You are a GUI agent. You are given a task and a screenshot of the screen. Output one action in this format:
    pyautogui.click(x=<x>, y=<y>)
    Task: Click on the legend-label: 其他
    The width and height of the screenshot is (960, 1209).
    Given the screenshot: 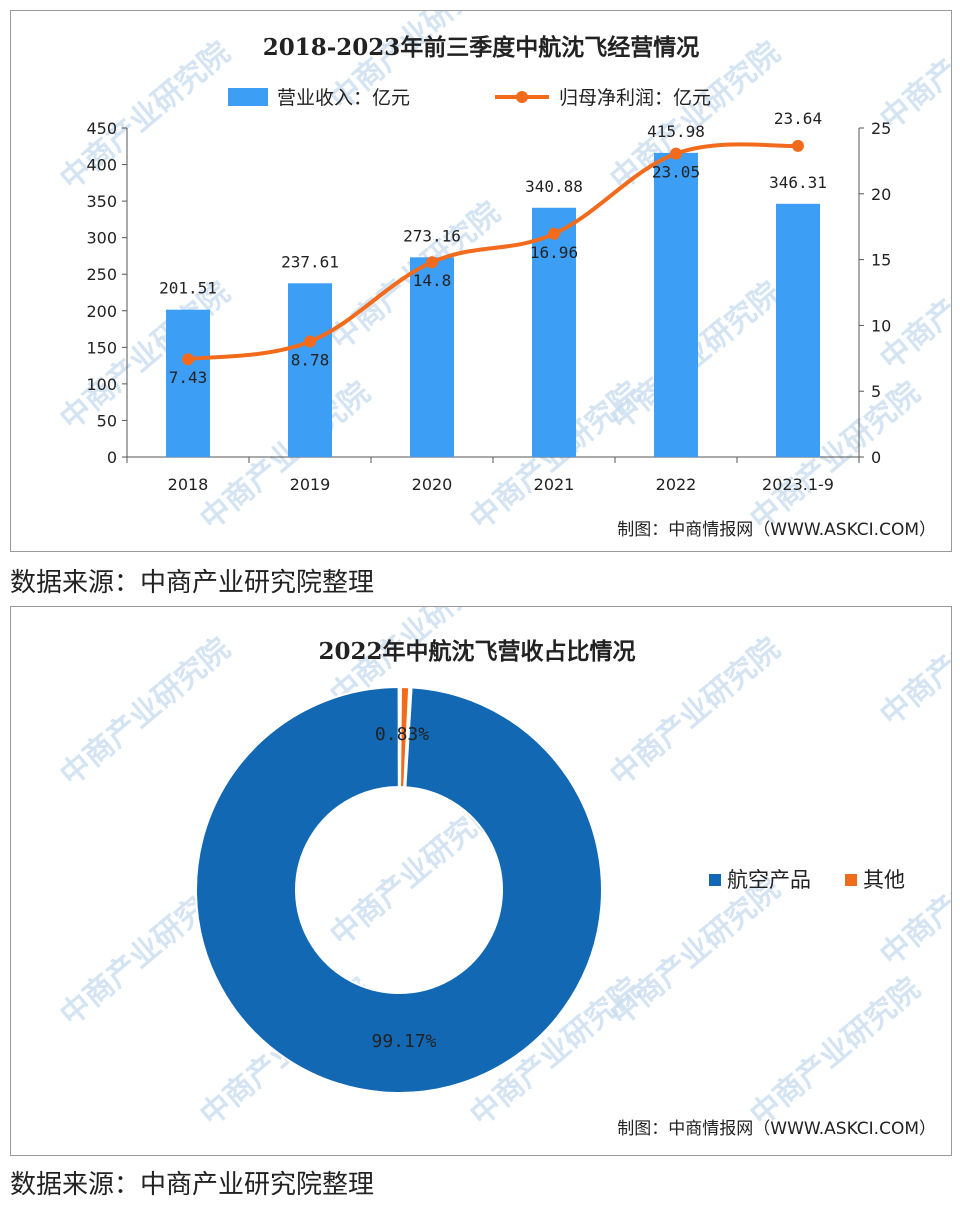 What is the action you would take?
    pyautogui.click(x=884, y=880)
    